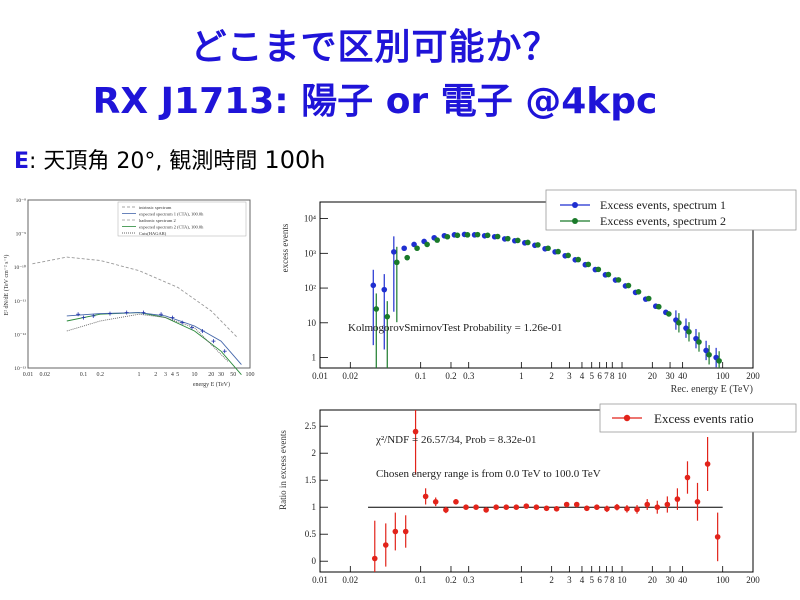 The width and height of the screenshot is (800, 600). What do you see at coordinates (521, 580) in the screenshot?
I see `bottom-x-tick-label: 1` at bounding box center [521, 580].